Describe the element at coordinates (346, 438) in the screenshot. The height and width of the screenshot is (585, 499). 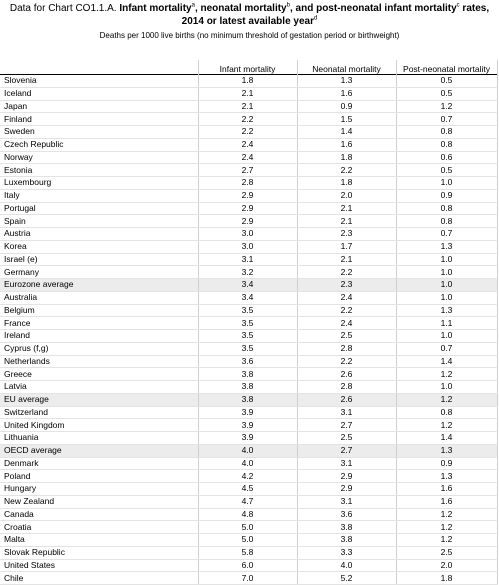
I see `neonatal-cell: 2.5` at that location.